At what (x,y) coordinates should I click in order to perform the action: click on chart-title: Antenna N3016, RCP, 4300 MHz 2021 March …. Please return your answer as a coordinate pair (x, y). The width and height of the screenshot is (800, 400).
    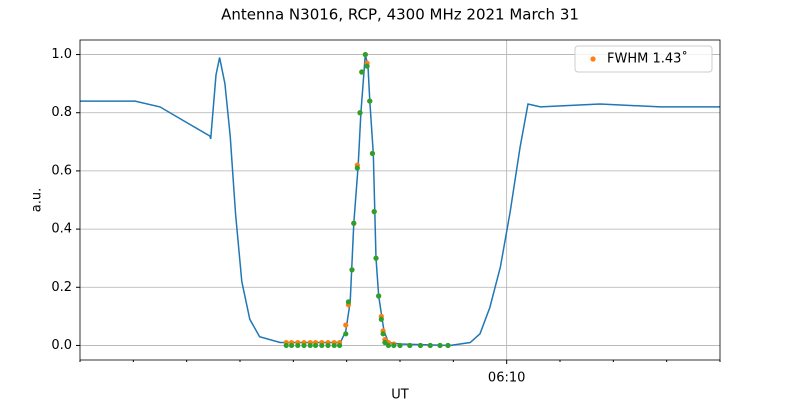
    Looking at the image, I should click on (400, 15).